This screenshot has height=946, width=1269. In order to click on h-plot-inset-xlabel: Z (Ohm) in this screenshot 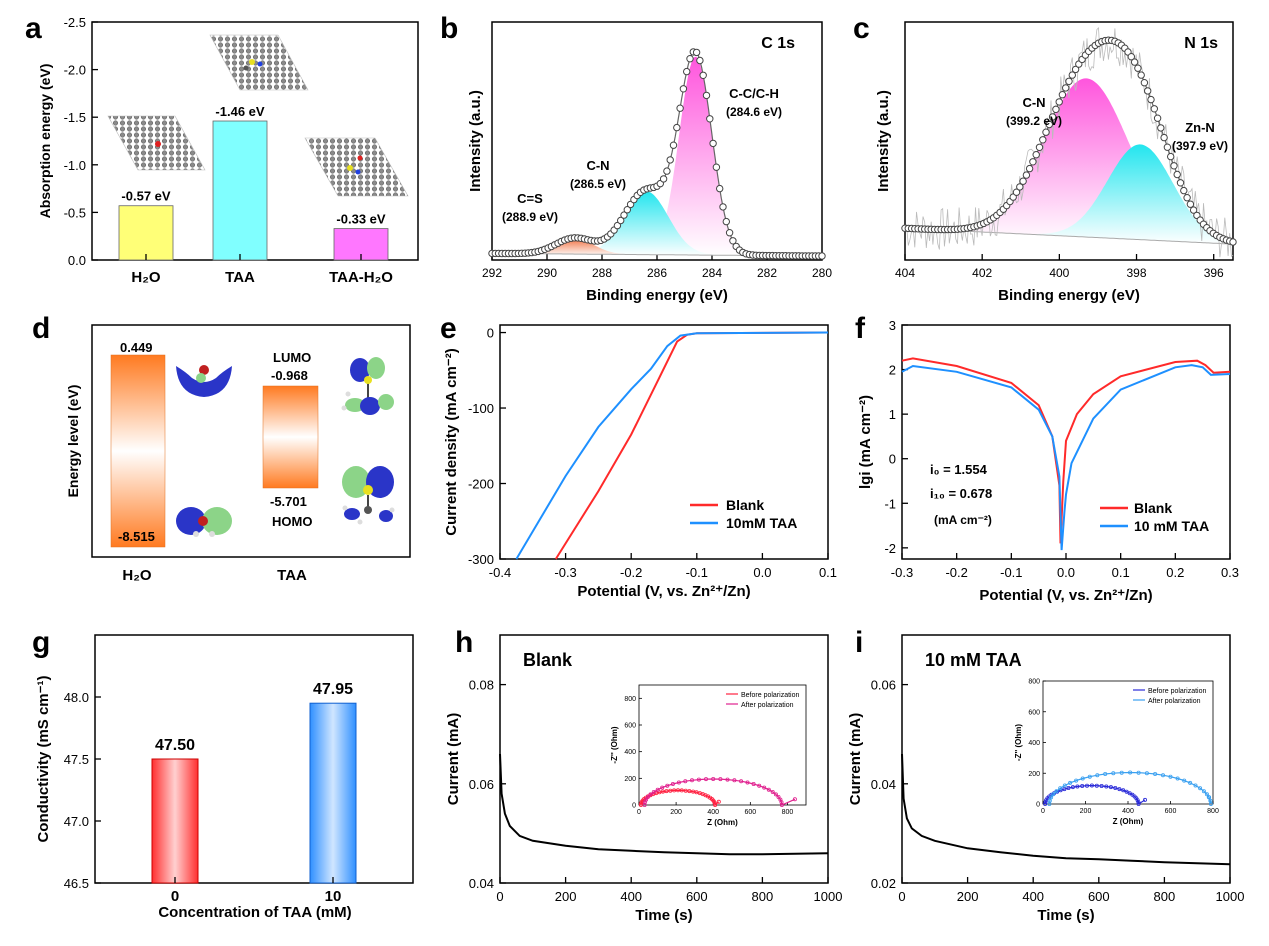, I will do `click(722, 822)`.